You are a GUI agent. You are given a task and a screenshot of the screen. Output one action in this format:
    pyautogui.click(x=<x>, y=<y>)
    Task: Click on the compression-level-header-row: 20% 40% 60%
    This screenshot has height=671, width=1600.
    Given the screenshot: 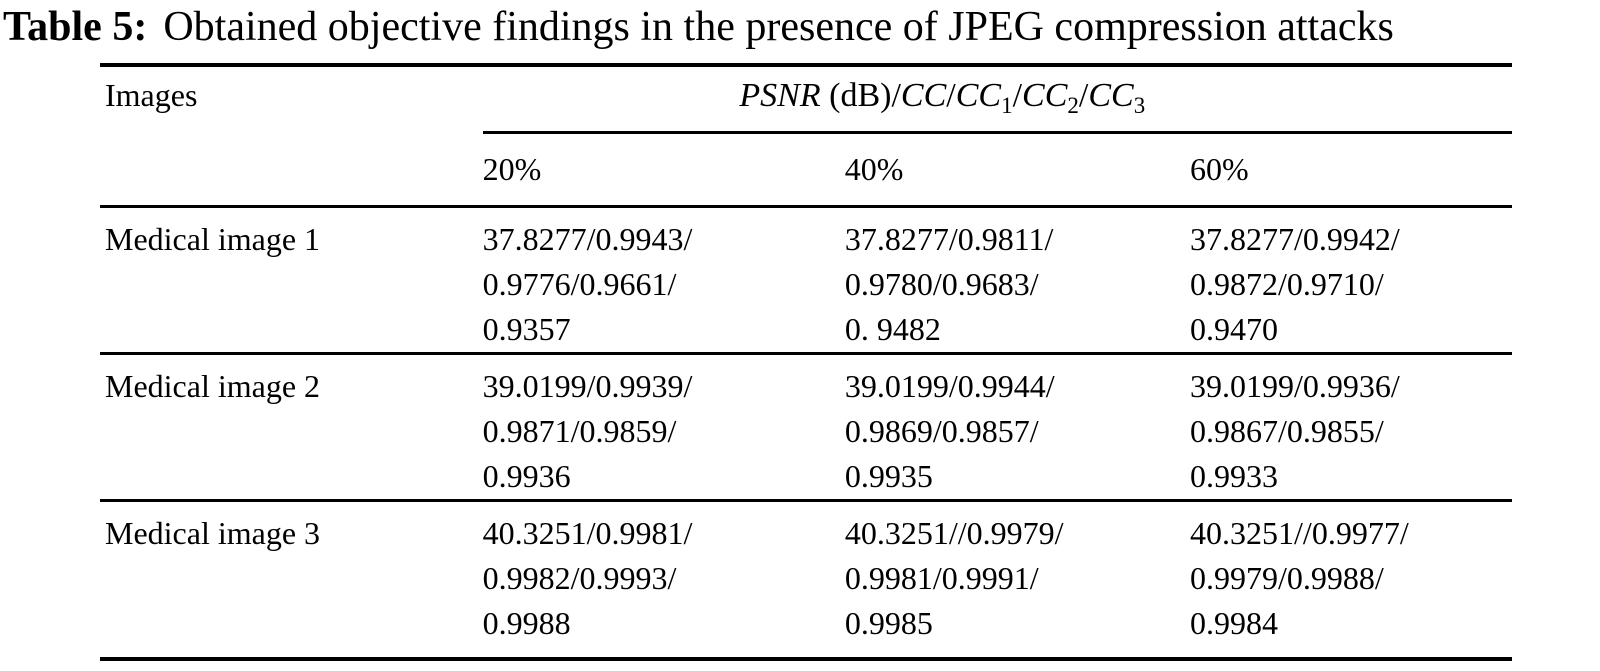 What is the action you would take?
    pyautogui.click(x=806, y=168)
    